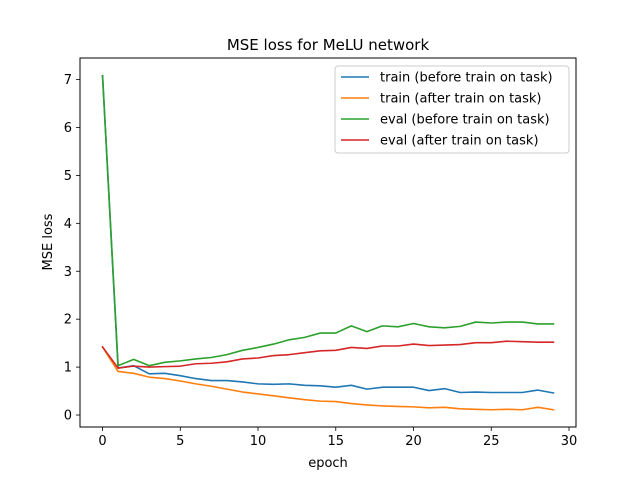 The height and width of the screenshot is (480, 640). I want to click on y-tick-label: 2, so click(68, 320).